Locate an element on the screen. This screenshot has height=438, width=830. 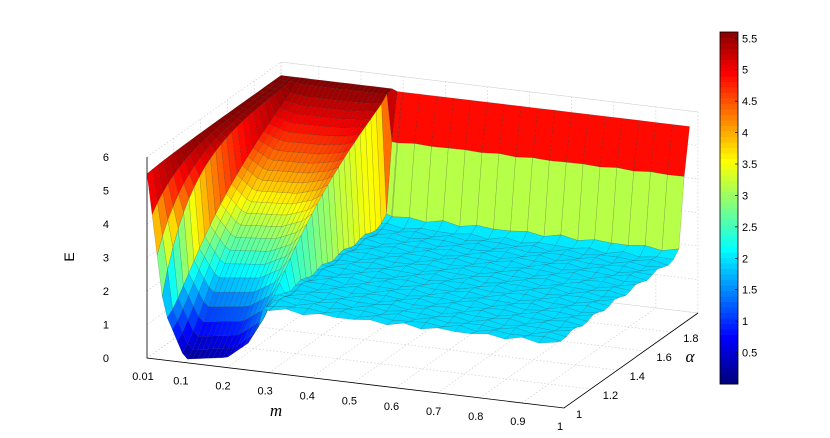
z-tick-label: 4 is located at coordinates (106, 225).